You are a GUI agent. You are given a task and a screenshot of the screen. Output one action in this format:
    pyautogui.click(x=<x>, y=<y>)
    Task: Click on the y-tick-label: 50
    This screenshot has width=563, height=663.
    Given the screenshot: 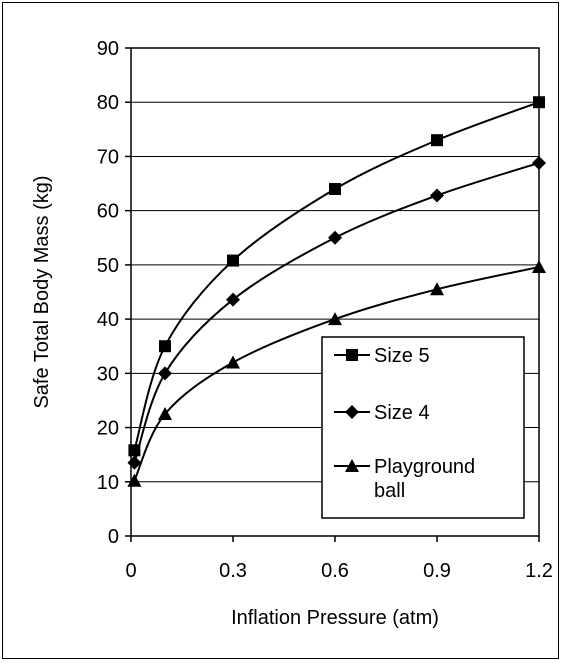 What is the action you would take?
    pyautogui.click(x=108, y=266)
    